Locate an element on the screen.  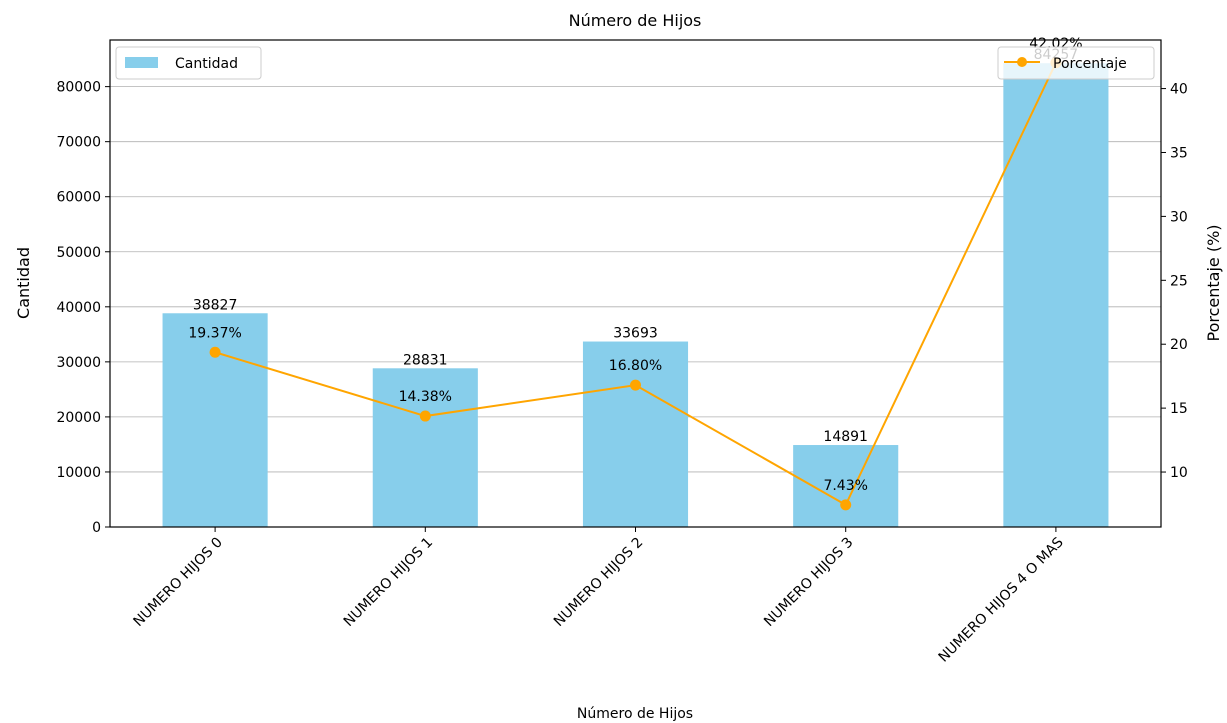
y2-tick-label-1: 15 is located at coordinates (1179, 409).